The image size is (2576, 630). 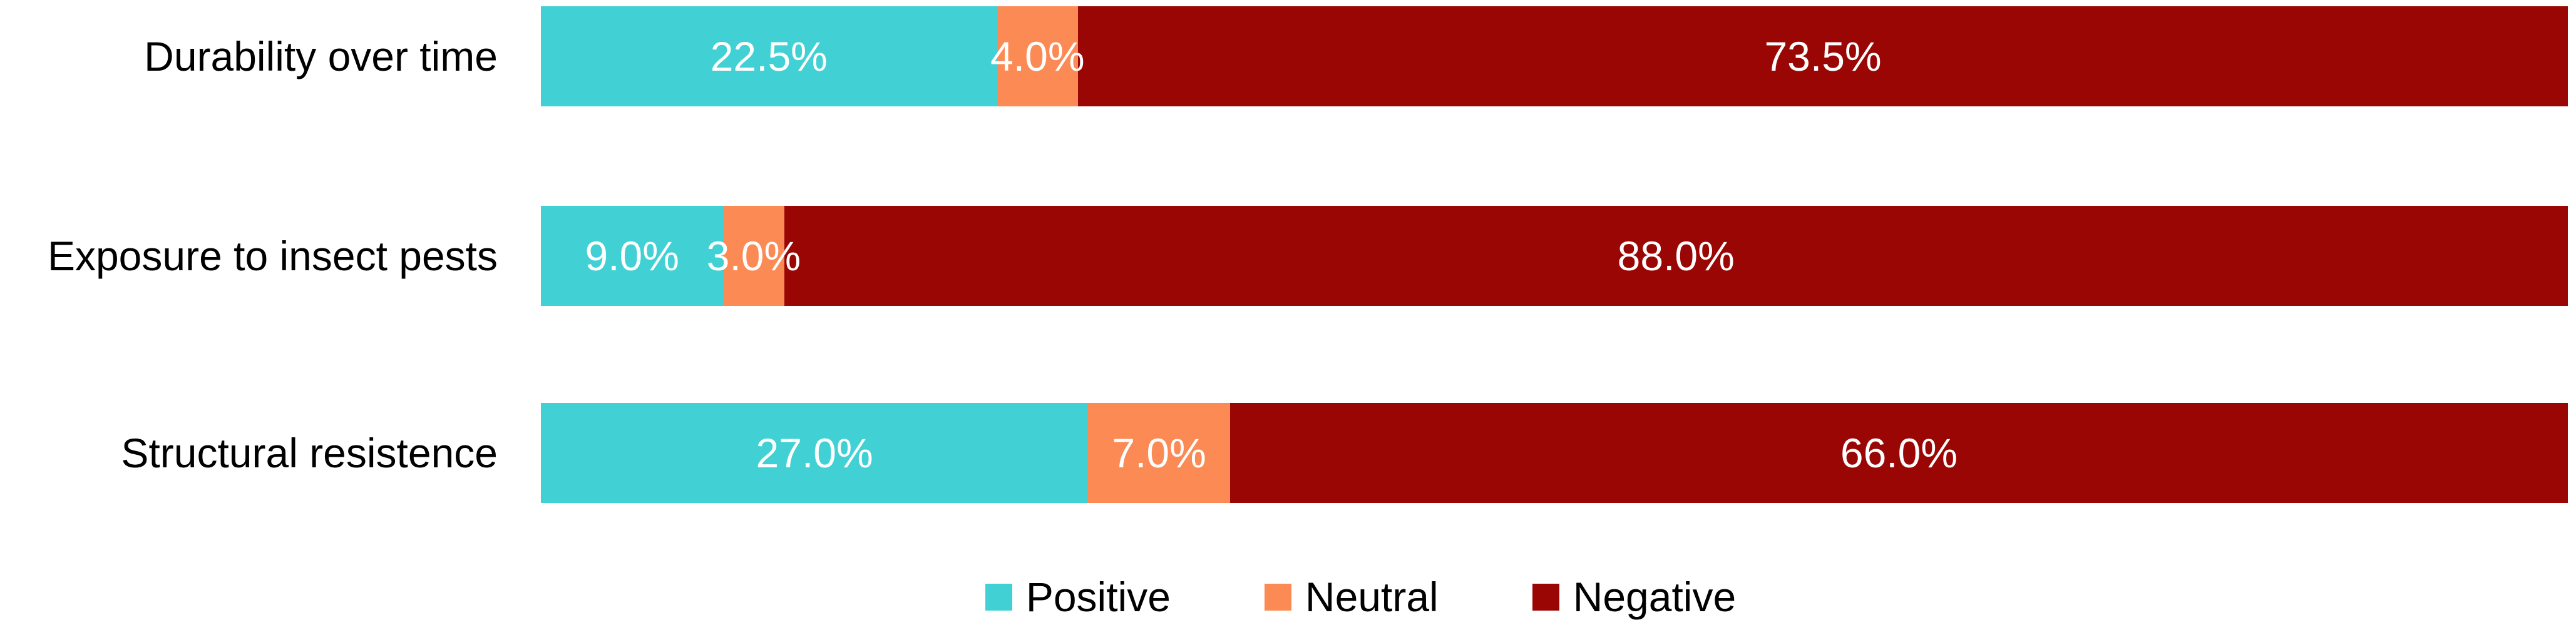 I want to click on legend-swatch-neutral, so click(x=1277, y=597).